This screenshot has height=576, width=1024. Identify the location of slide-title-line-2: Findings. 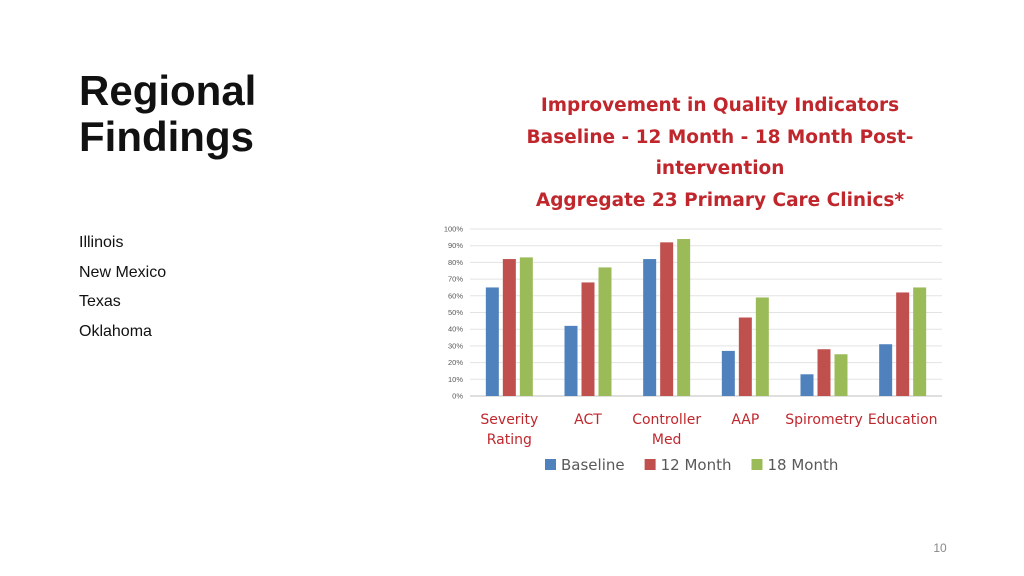
(166, 136).